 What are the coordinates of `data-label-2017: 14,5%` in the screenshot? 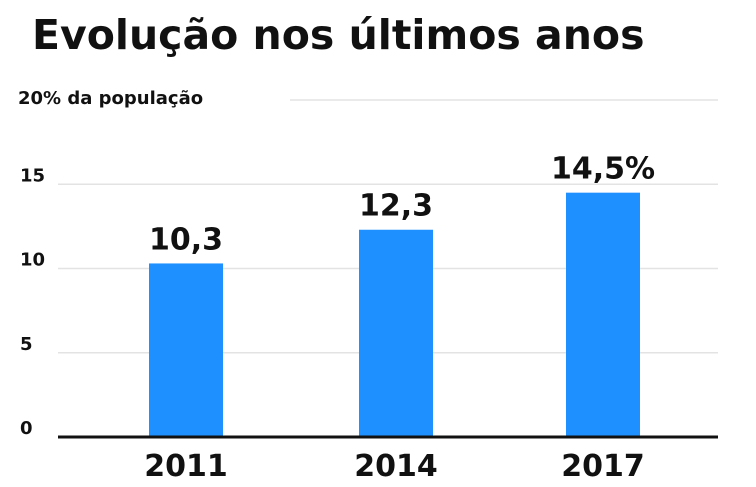 It's located at (603, 169).